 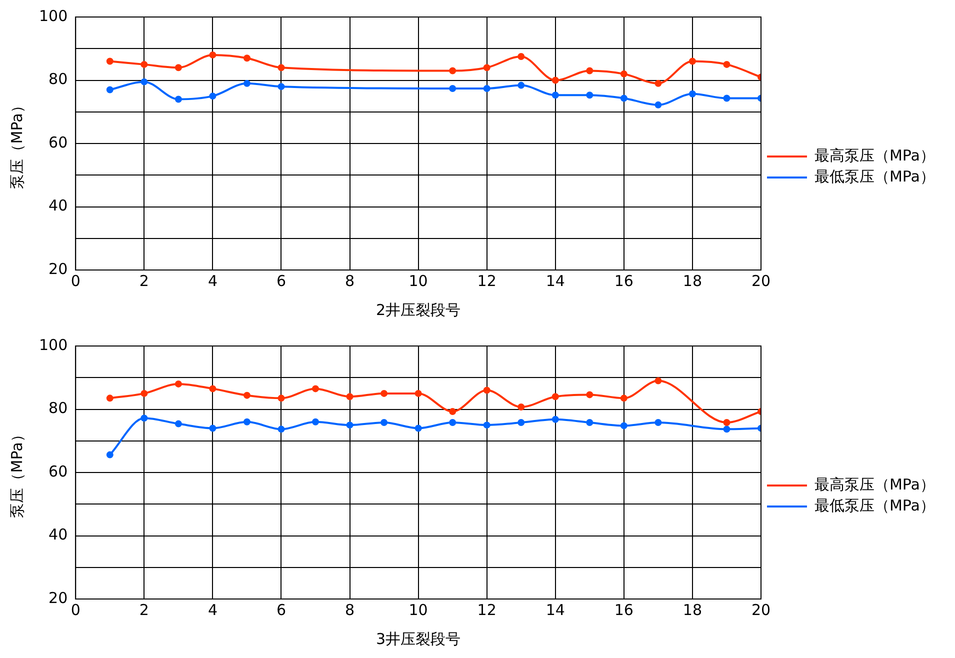 What do you see at coordinates (486, 281) in the screenshot?
I see `x-tick-label: 12` at bounding box center [486, 281].